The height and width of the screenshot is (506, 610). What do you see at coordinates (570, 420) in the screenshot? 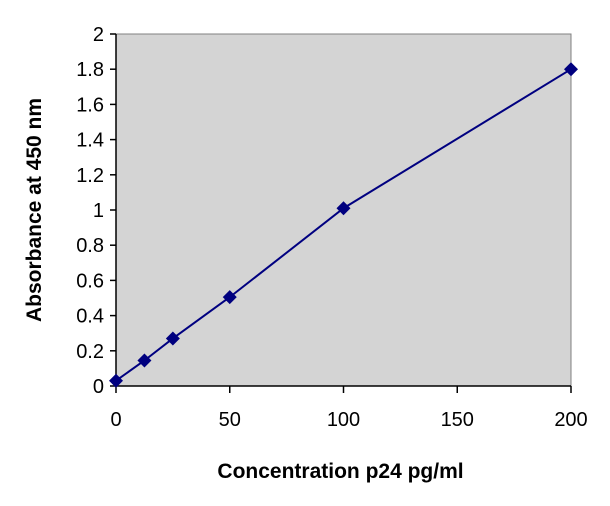
I see `x-tick-label: 200` at bounding box center [570, 420].